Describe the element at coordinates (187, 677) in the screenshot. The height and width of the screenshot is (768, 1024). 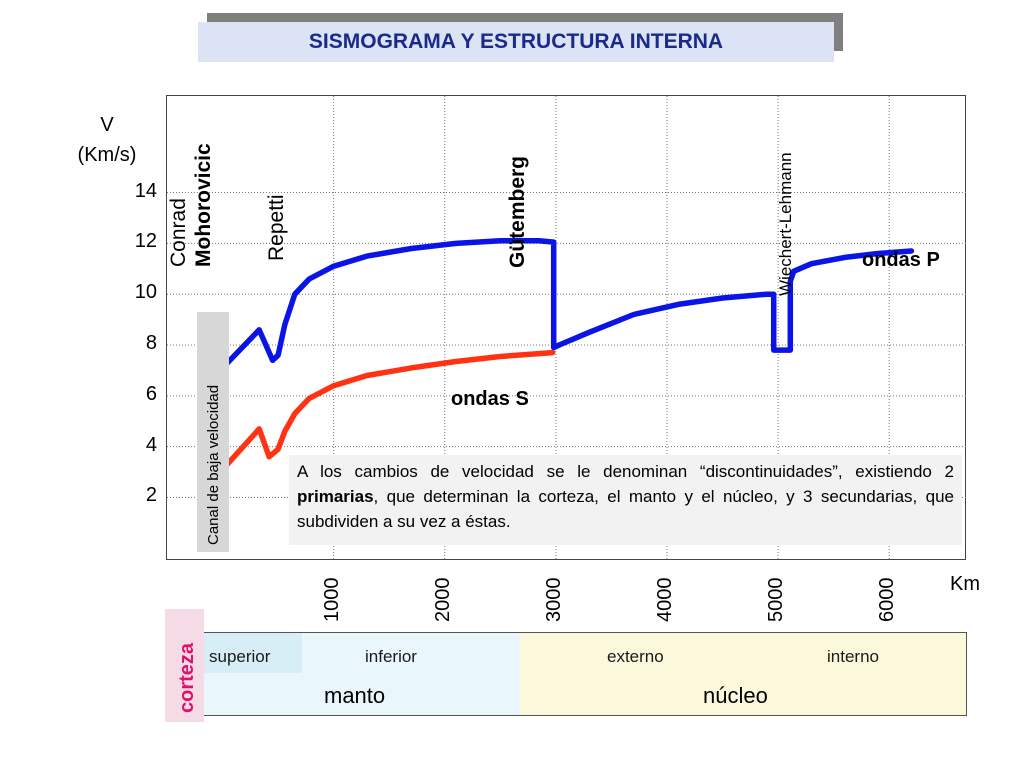
I see `crust-label: corteza` at that location.